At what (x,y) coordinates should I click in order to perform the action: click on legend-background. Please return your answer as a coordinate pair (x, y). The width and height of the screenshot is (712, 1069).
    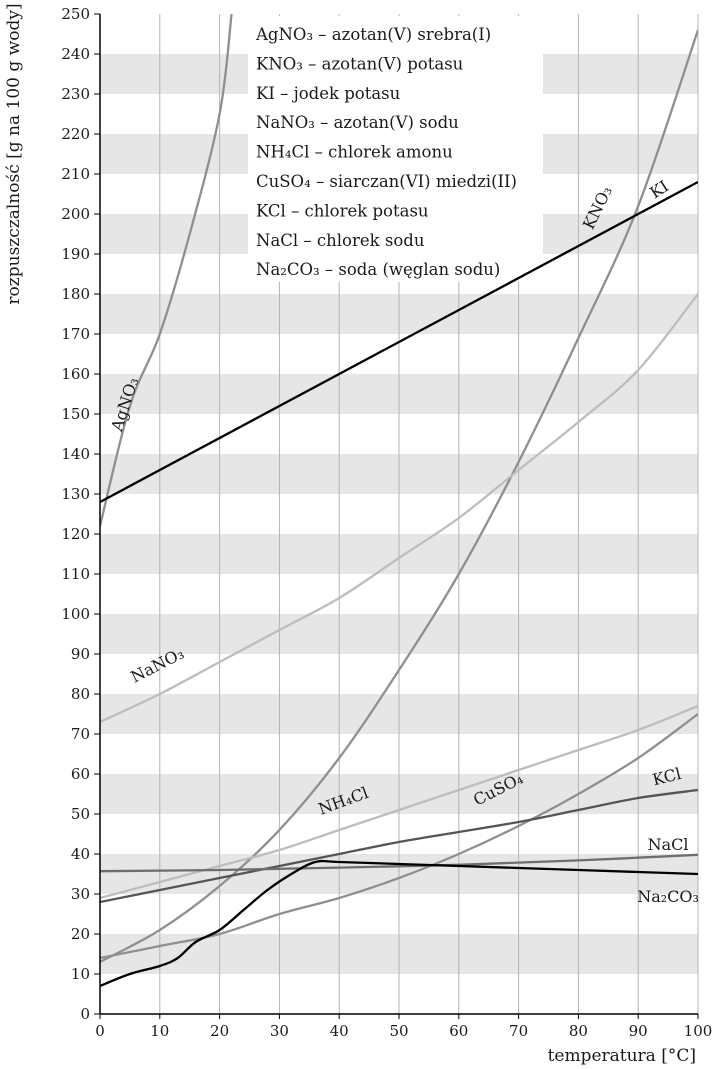
    Looking at the image, I should click on (395, 149).